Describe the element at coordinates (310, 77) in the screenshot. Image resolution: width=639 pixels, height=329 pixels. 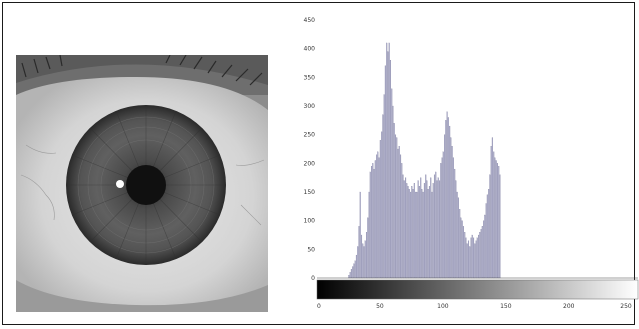
I see `y-tick-label: 350` at that location.